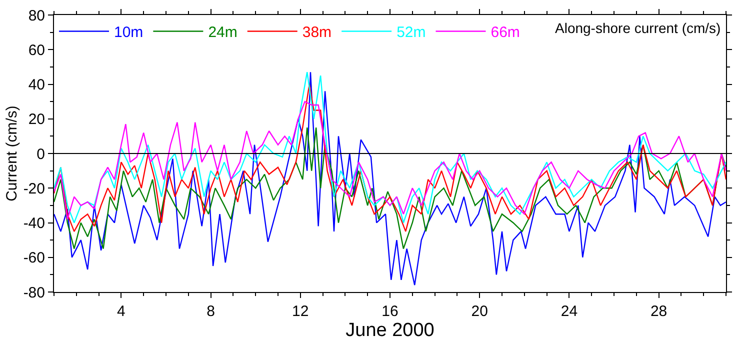  What do you see at coordinates (390, 311) in the screenshot?
I see `x-tick-label: 16` at bounding box center [390, 311].